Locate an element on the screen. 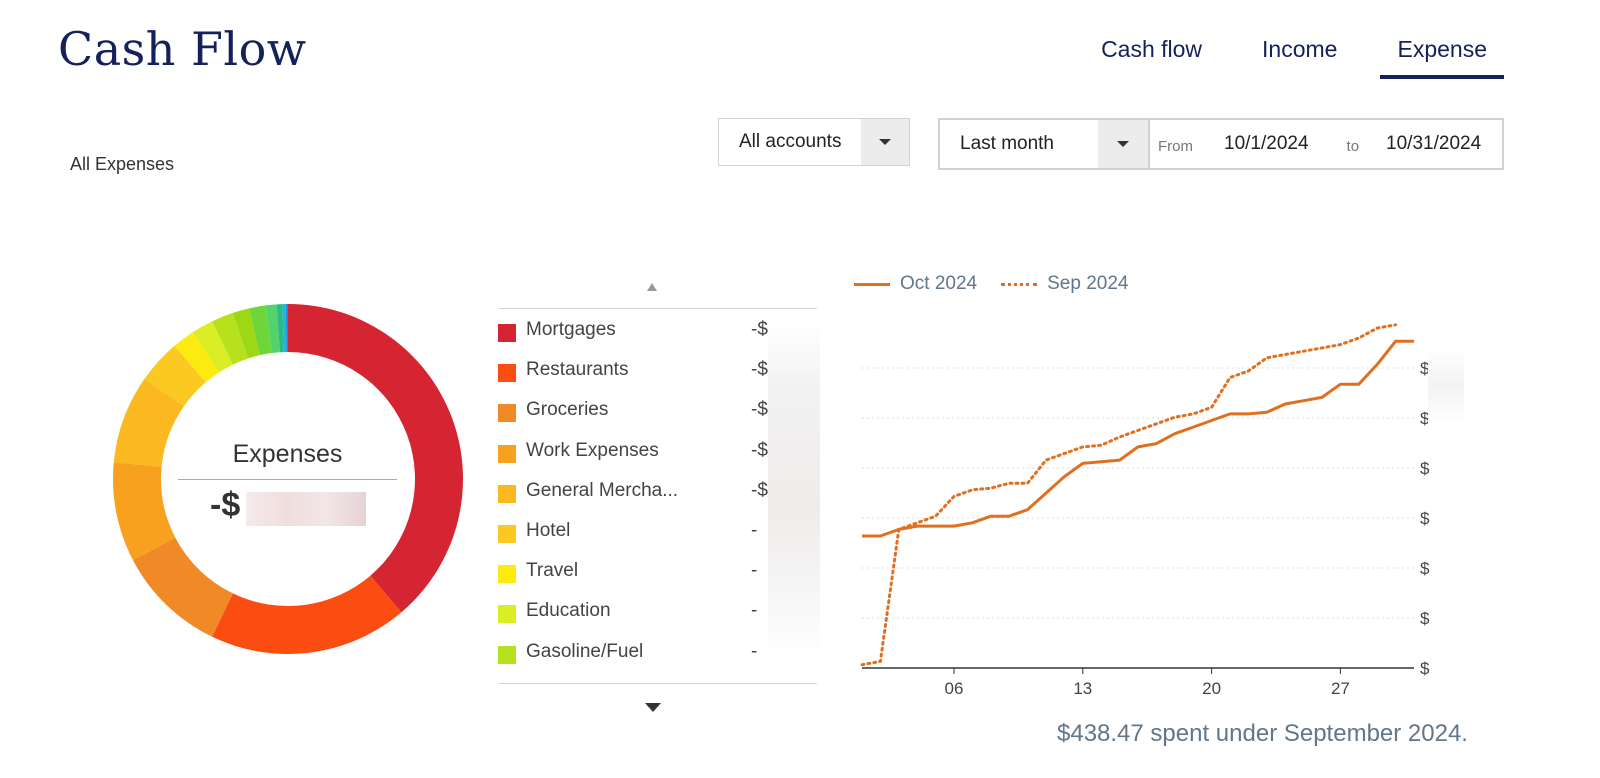 The image size is (1600, 778). series-line-sep-2024 is located at coordinates (1129, 495).